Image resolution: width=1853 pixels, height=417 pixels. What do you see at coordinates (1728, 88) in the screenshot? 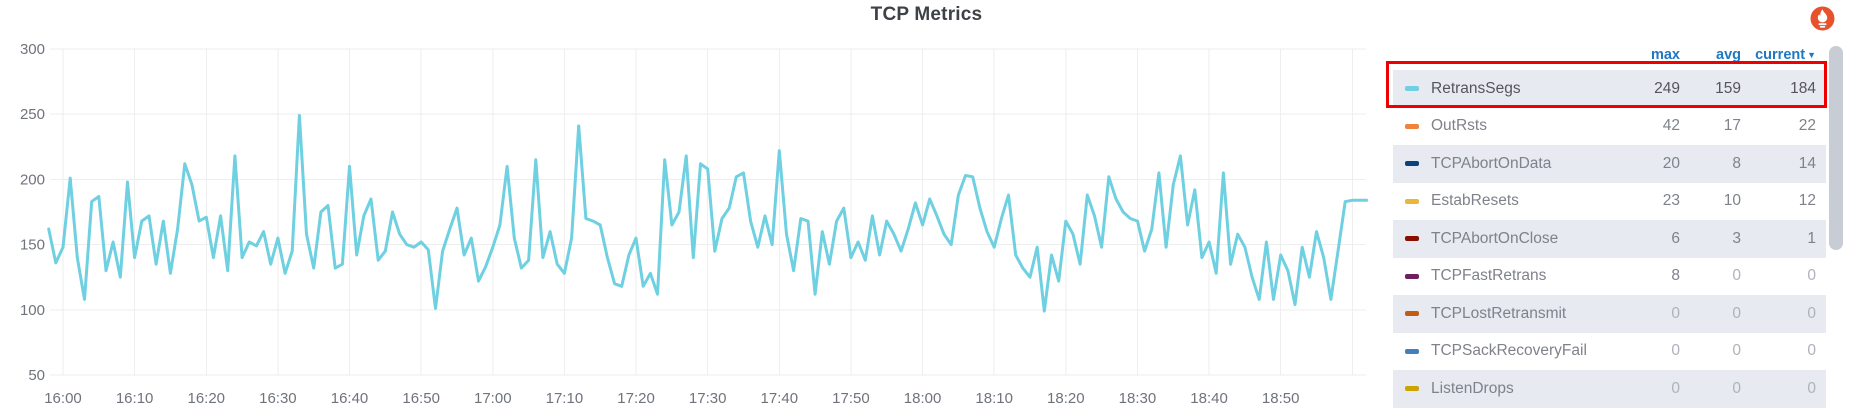
I see `legend-value-avg: 159` at bounding box center [1728, 88].